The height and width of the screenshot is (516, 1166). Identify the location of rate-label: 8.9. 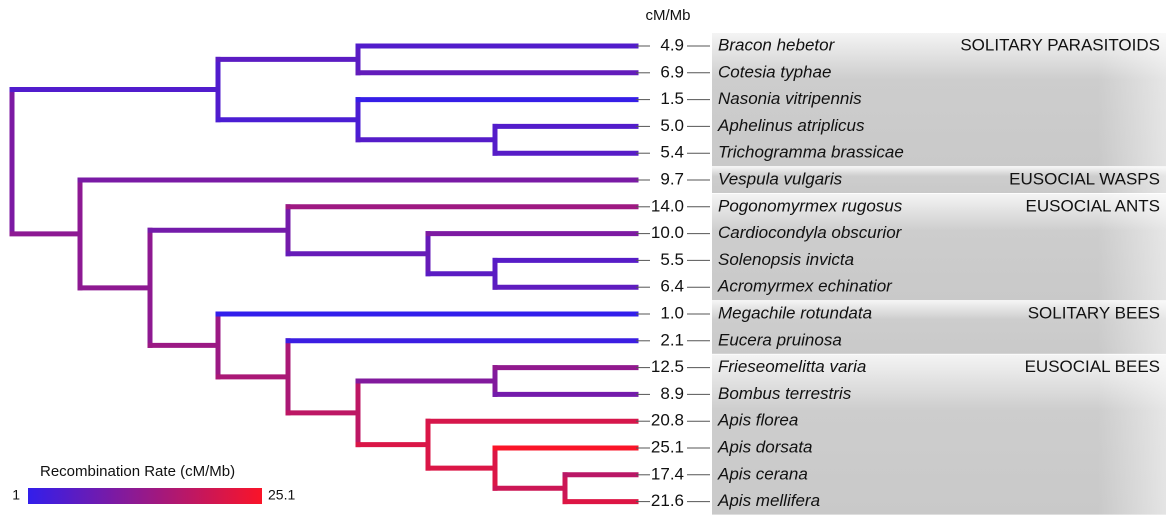
(672, 393).